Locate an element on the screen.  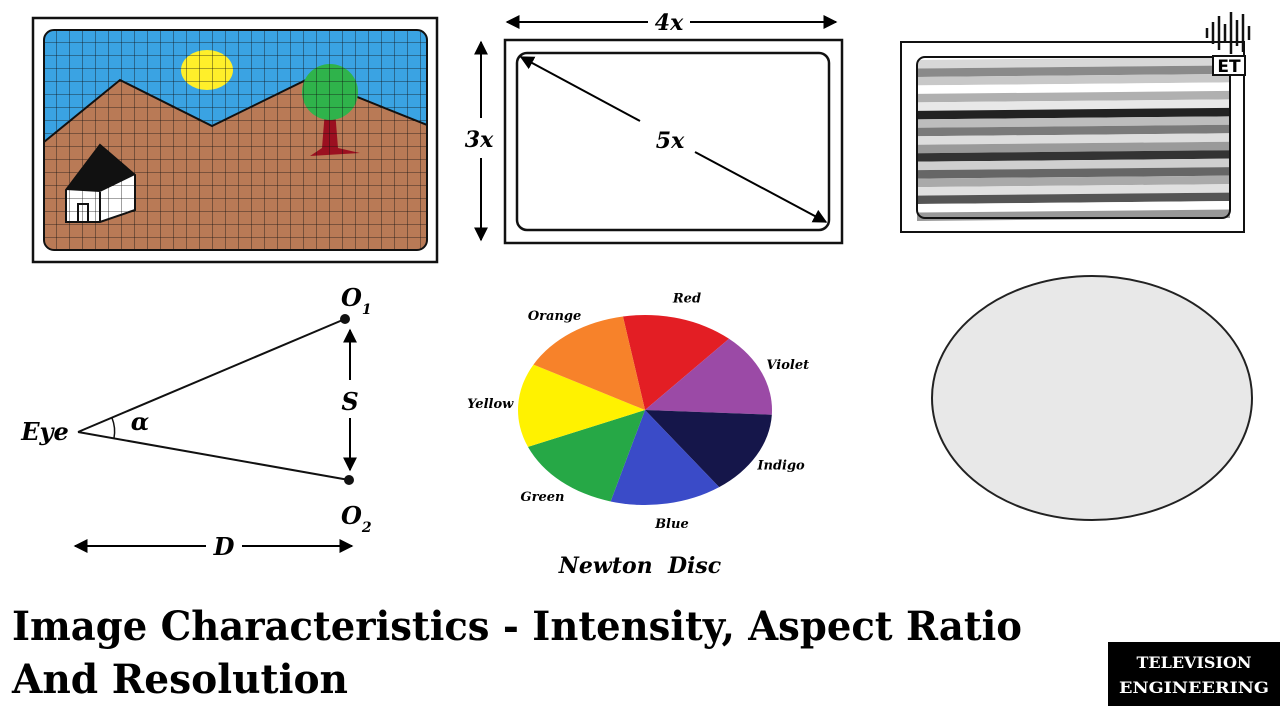
separation-label: S is located at coordinates (349, 401).